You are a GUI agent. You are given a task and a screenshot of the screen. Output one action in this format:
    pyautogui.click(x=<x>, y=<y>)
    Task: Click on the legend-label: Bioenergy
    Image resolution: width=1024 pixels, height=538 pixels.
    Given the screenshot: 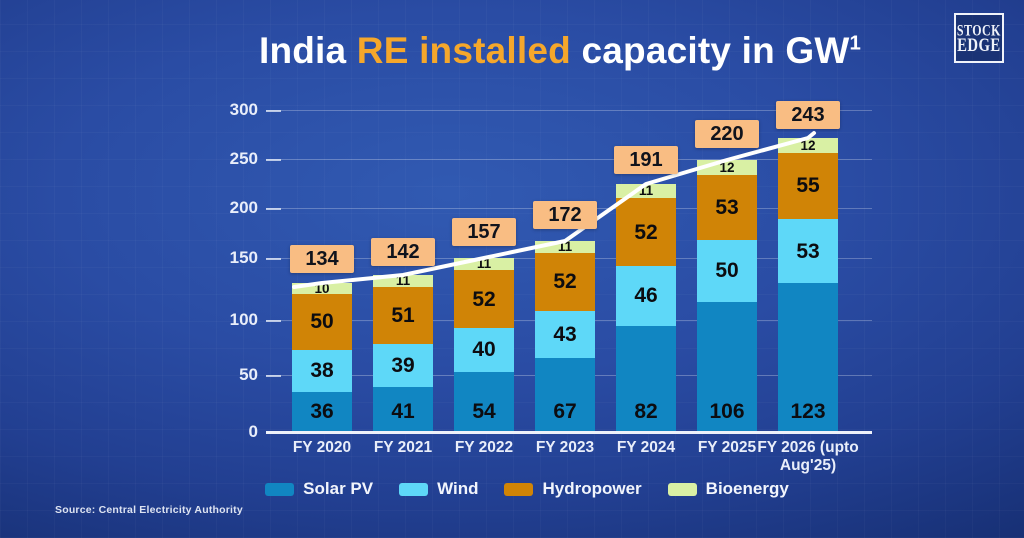 What is the action you would take?
    pyautogui.click(x=747, y=488)
    